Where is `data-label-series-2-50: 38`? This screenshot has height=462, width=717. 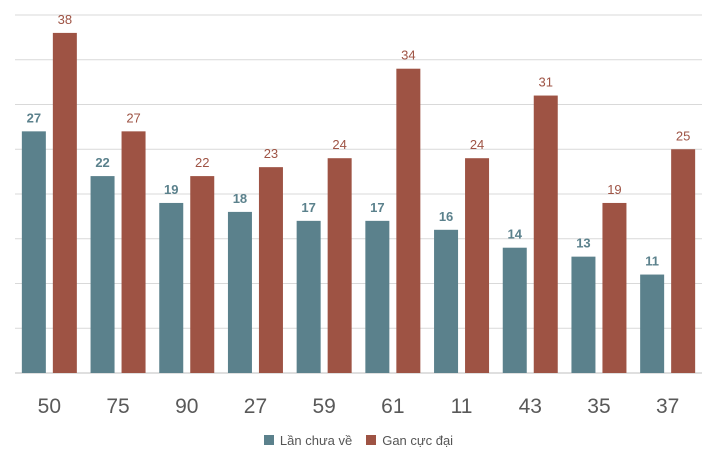
data-label-series-2-50: 38 is located at coordinates (65, 19).